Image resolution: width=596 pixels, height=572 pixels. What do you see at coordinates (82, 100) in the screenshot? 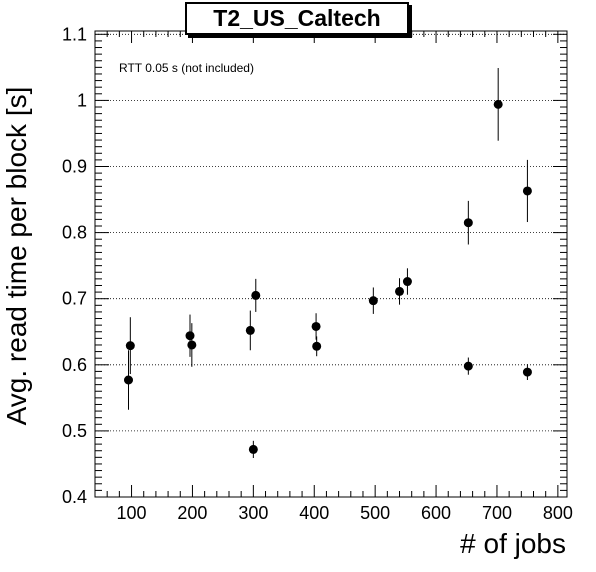
I see `y-tick-label: 1` at bounding box center [82, 100].